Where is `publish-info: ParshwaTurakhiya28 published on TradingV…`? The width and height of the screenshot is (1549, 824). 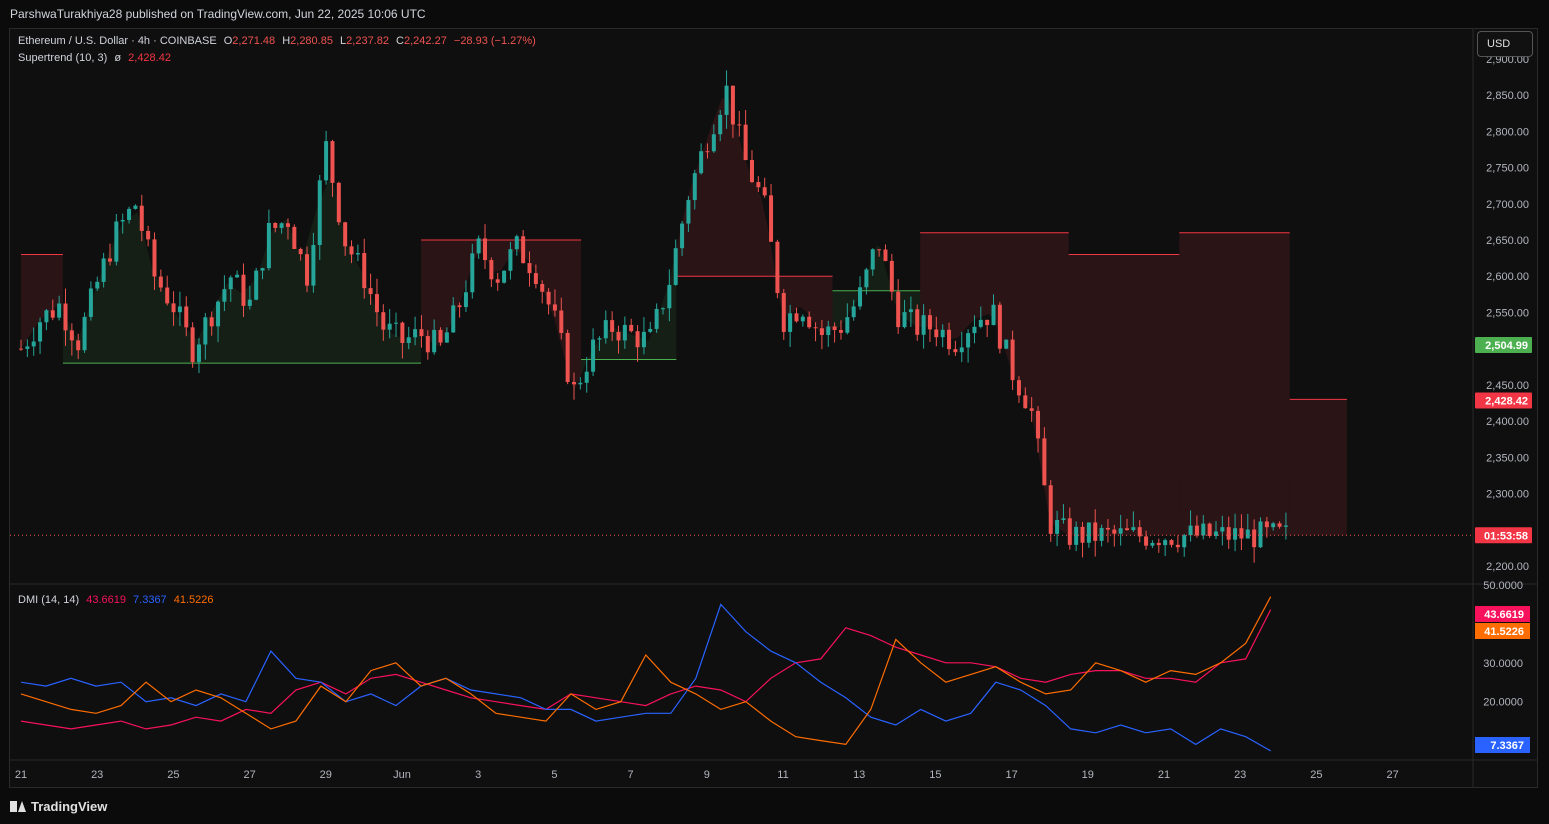
publish-info: ParshwaTurakhiya28 published on TradingV… is located at coordinates (218, 14).